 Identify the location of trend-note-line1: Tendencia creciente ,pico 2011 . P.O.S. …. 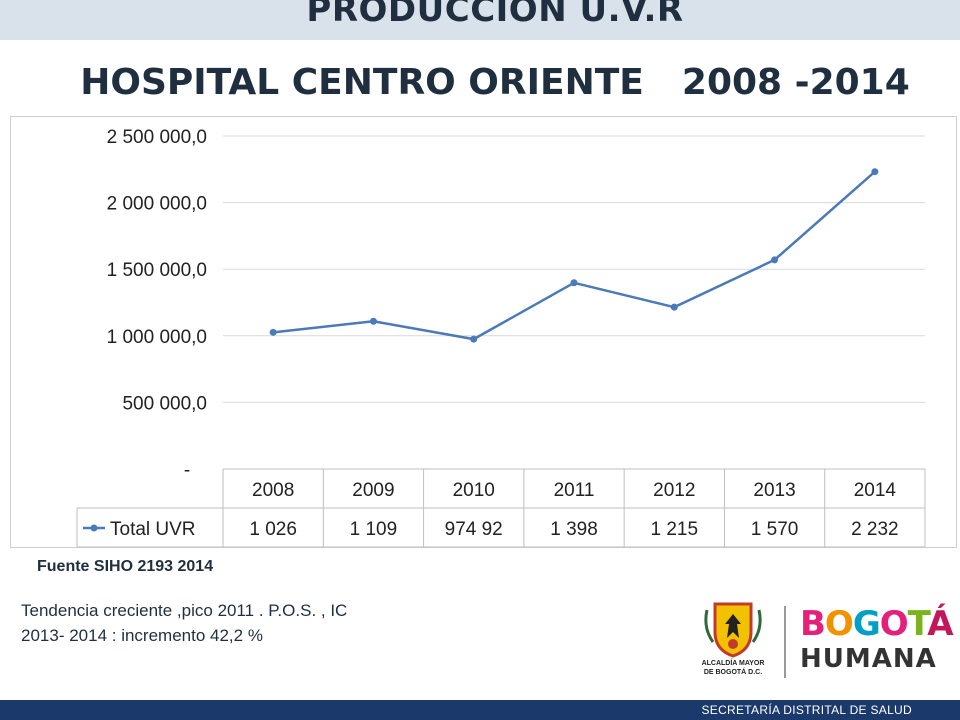
(184, 610).